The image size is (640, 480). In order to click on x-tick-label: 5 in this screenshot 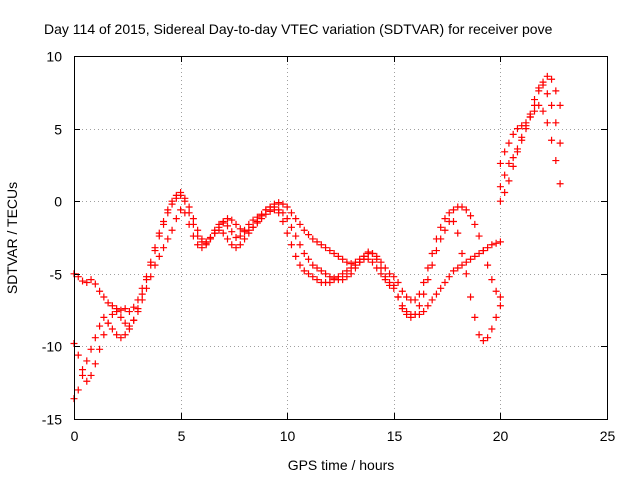, I will do `click(182, 436)`.